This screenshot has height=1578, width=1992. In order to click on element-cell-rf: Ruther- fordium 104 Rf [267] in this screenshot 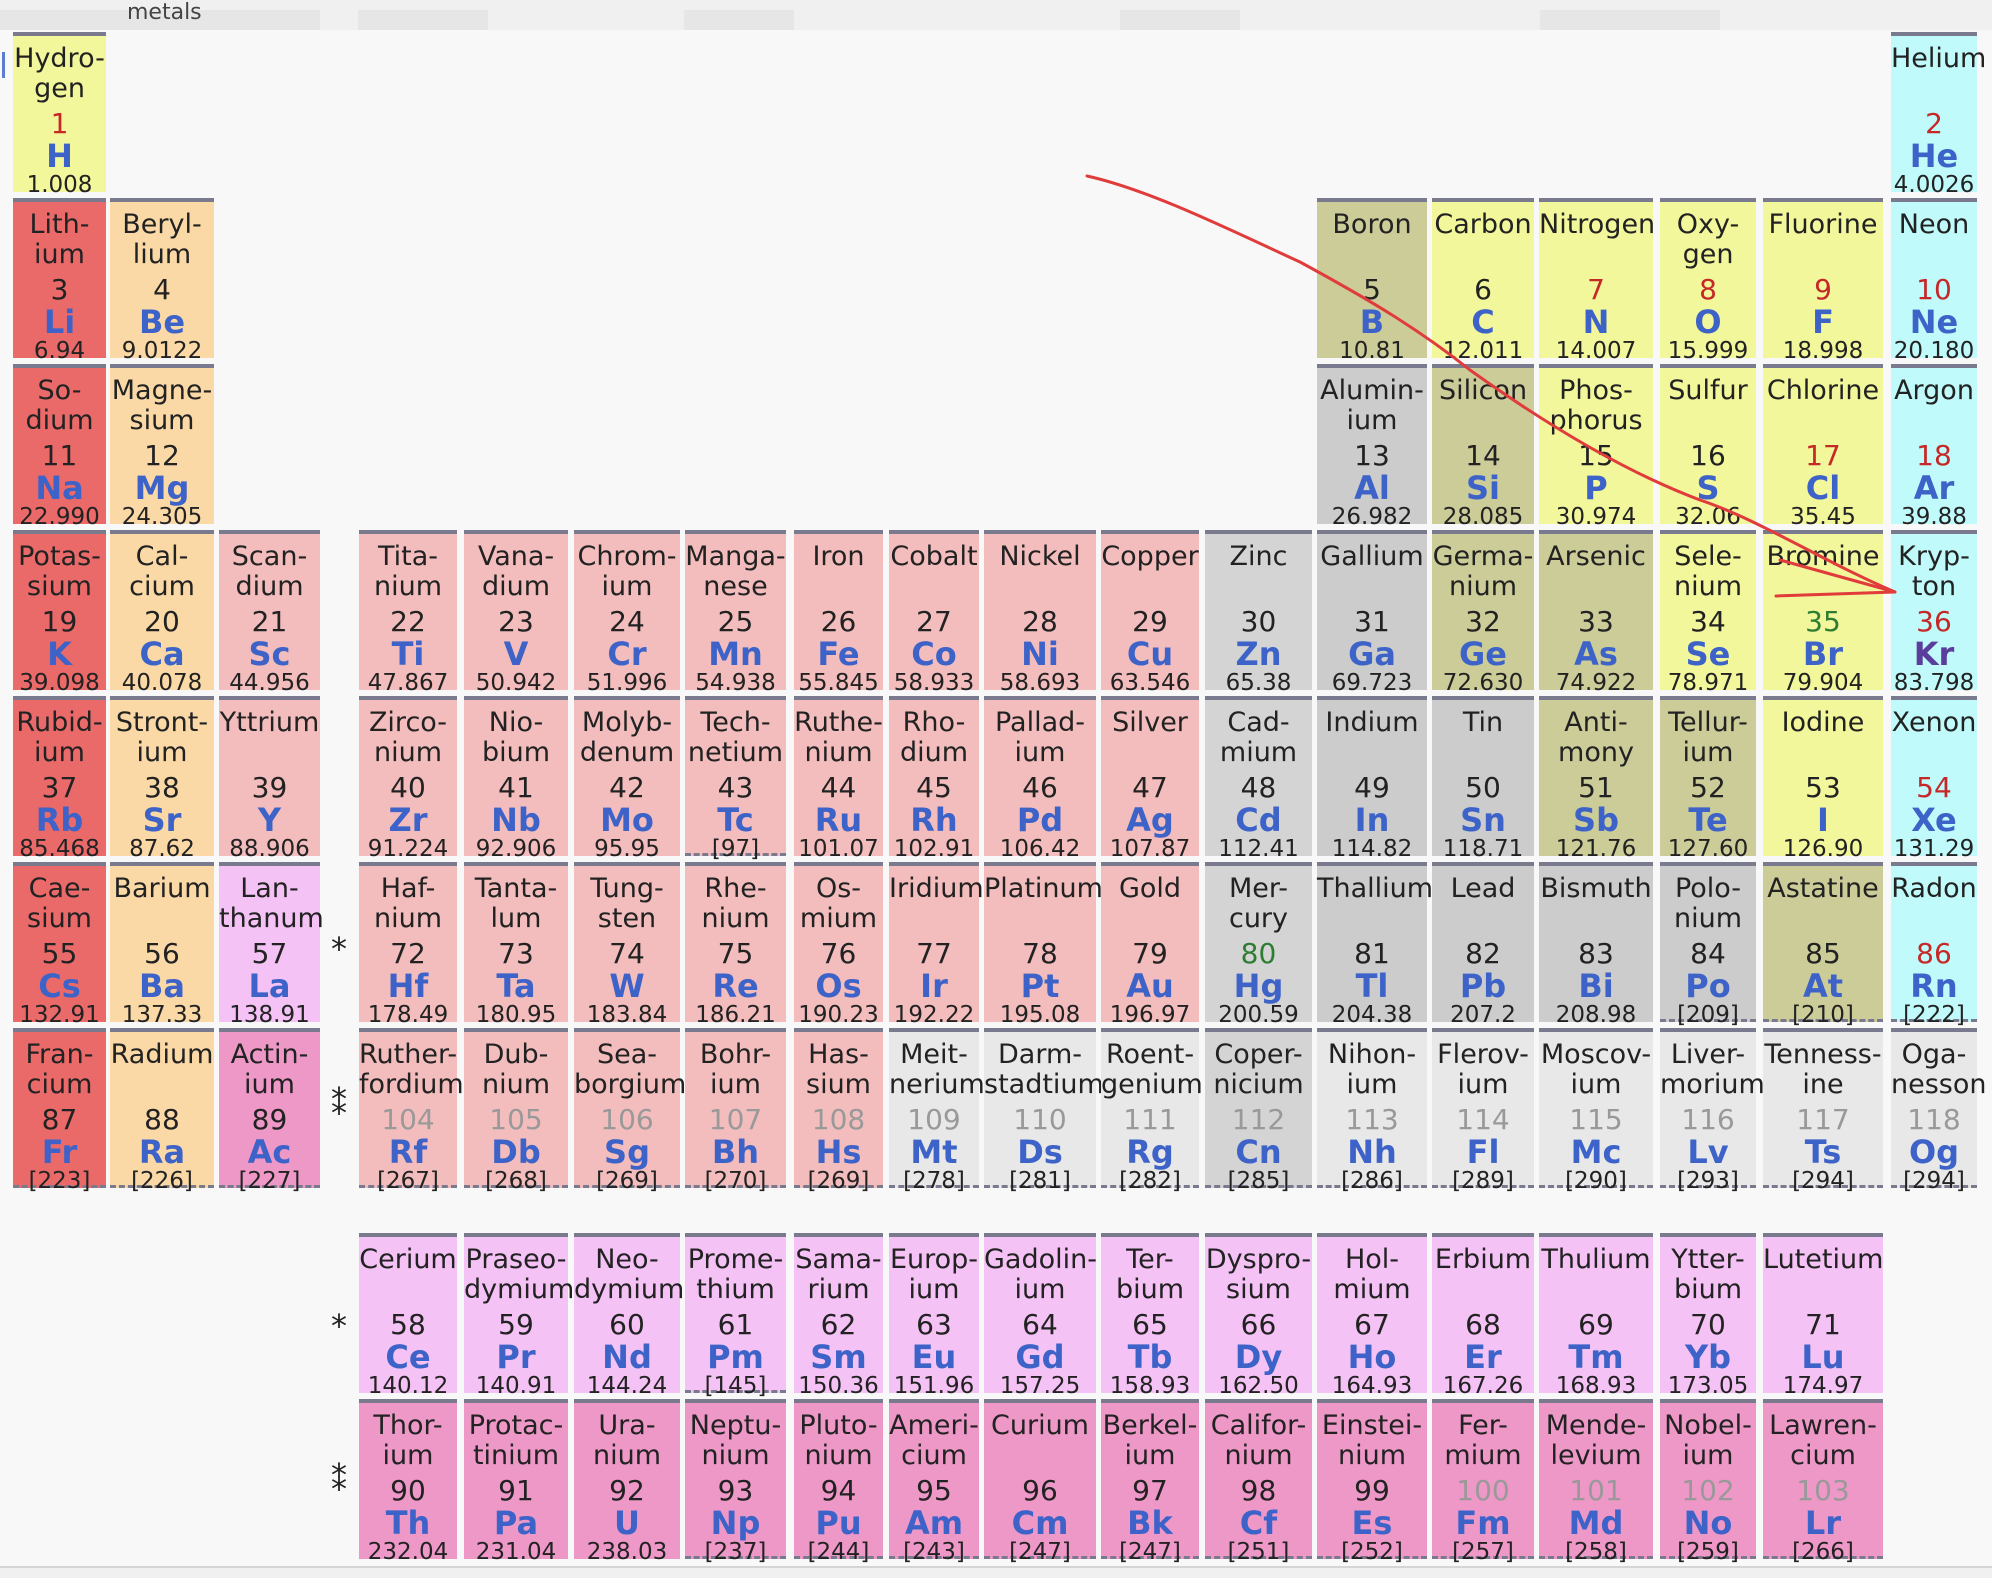, I will do `click(411, 1111)`.